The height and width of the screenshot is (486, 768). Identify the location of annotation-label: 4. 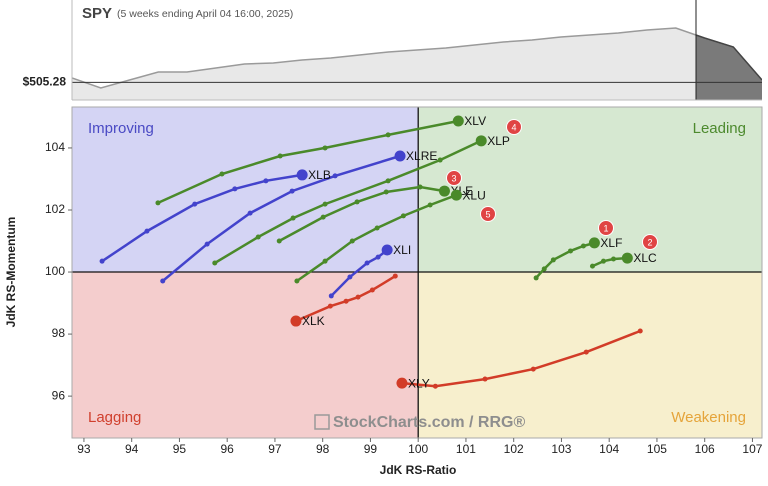
(513, 127).